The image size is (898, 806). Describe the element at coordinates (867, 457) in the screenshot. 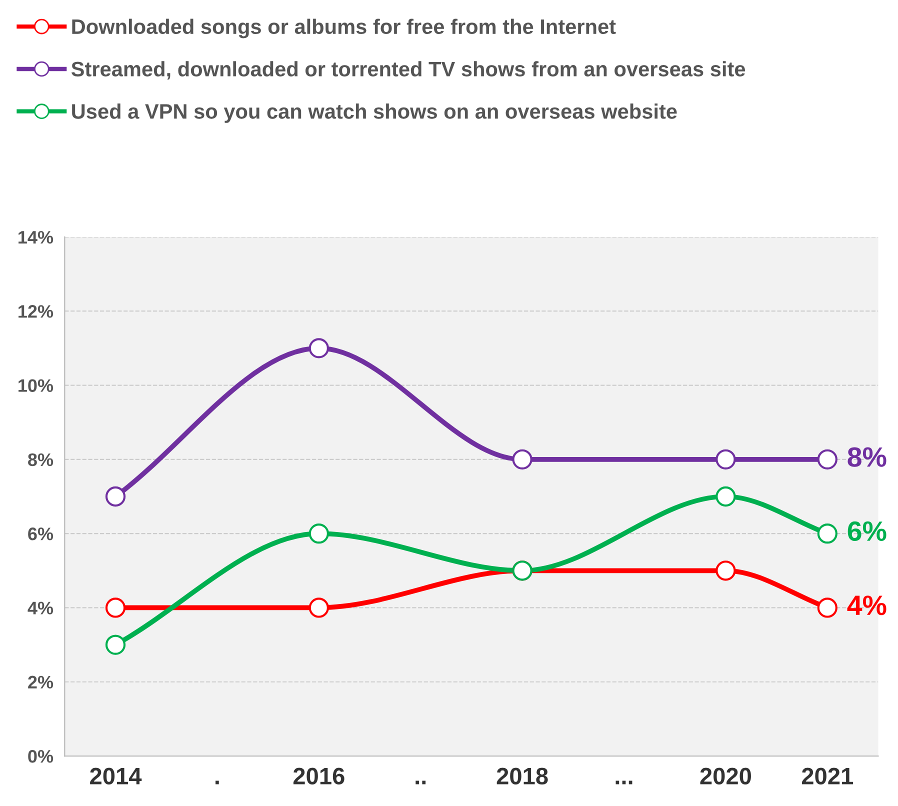

I see `data-label: 8%` at that location.